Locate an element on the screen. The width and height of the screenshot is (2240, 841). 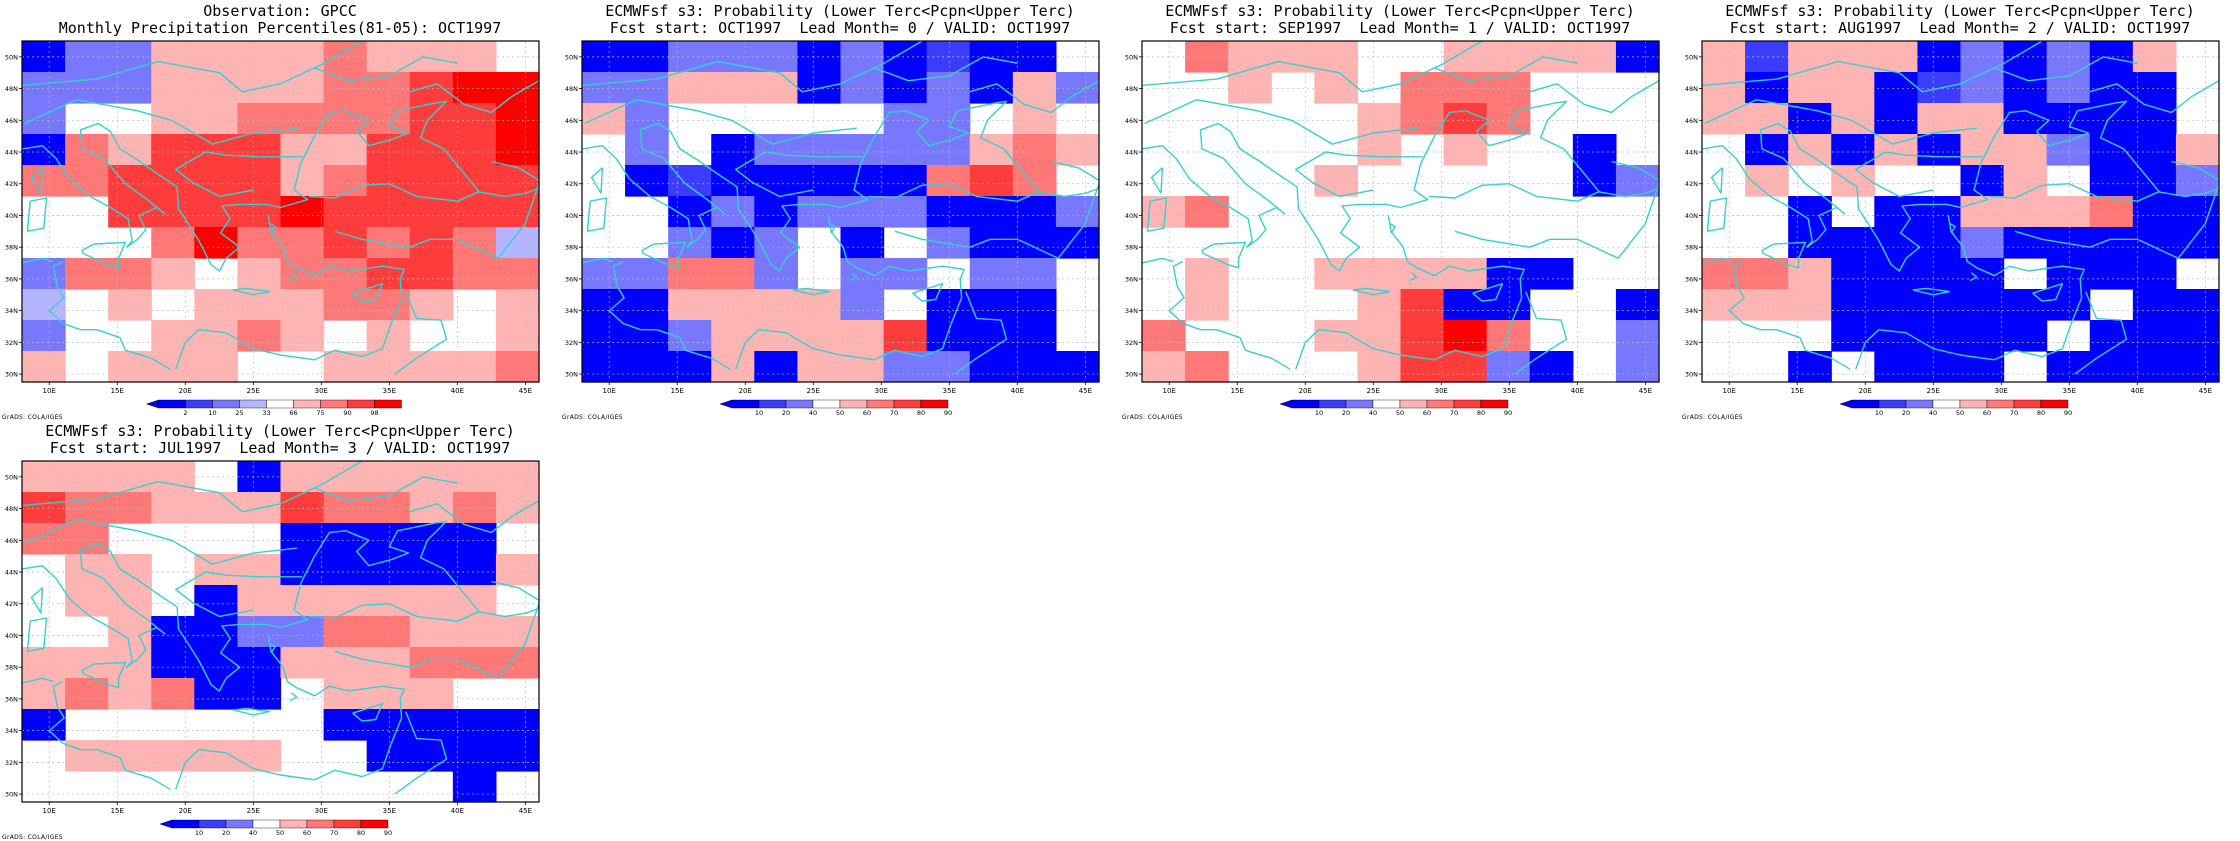
legend-label: 33 is located at coordinates (266, 413).